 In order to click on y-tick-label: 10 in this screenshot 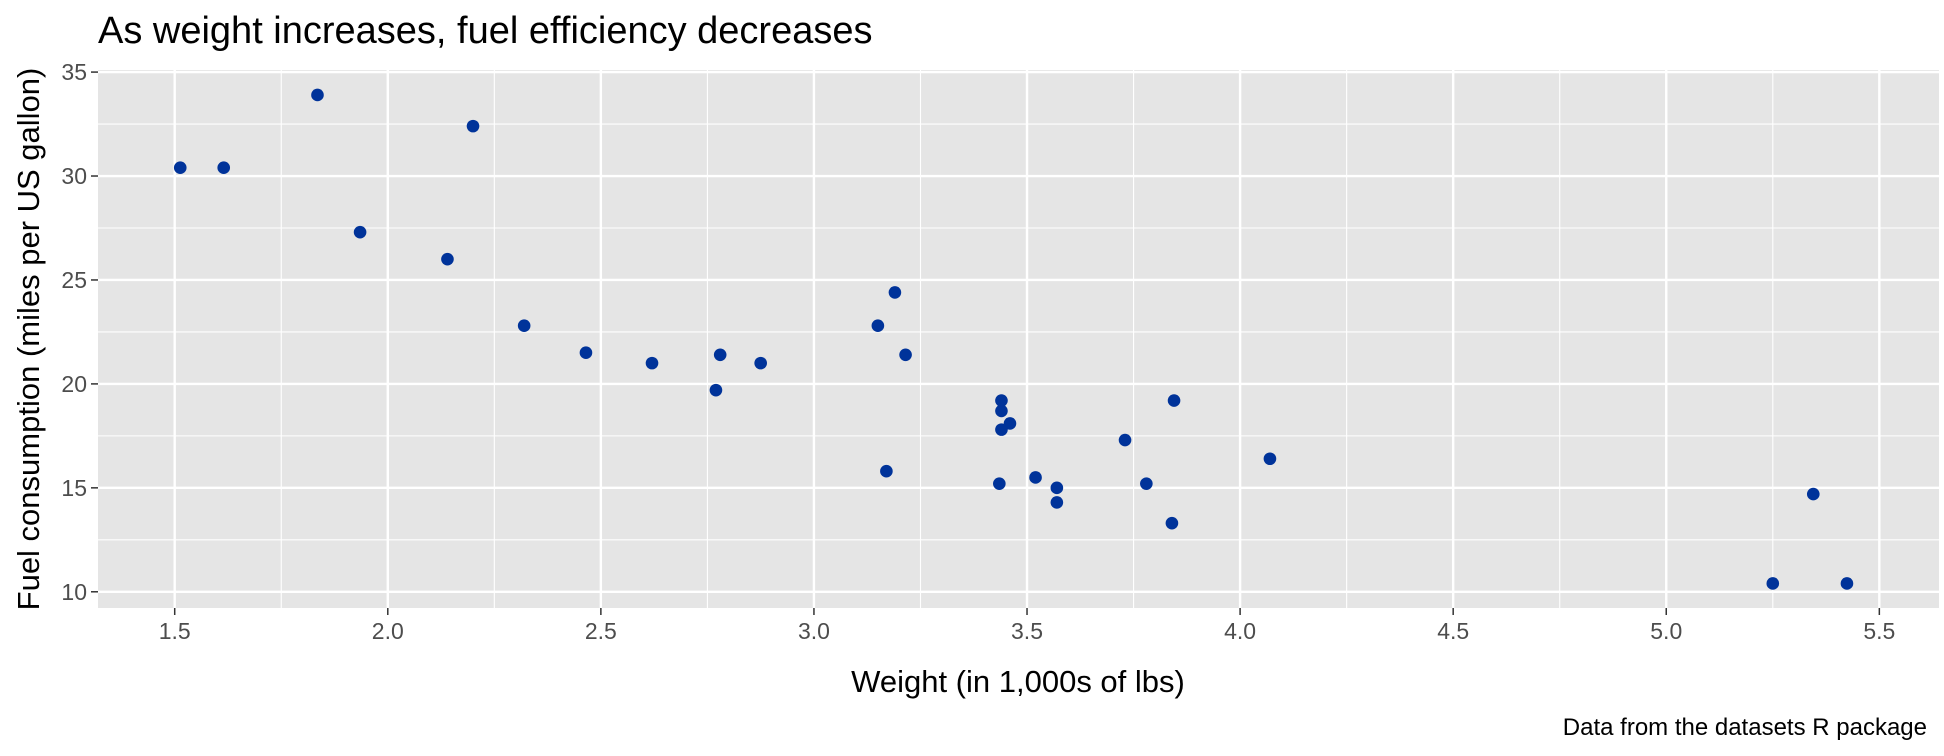, I will do `click(74, 592)`.